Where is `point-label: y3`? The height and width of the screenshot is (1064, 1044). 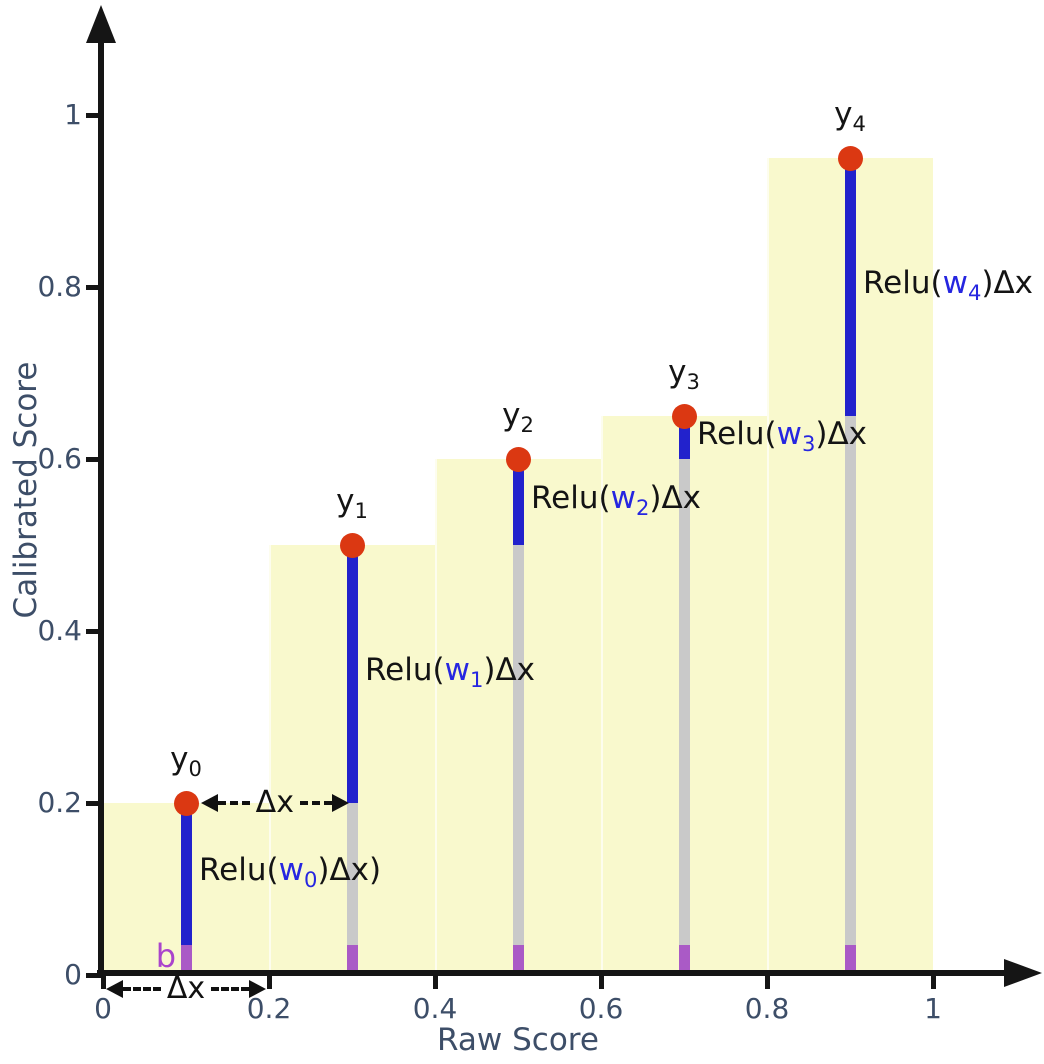
point-label: y3 is located at coordinates (684, 374).